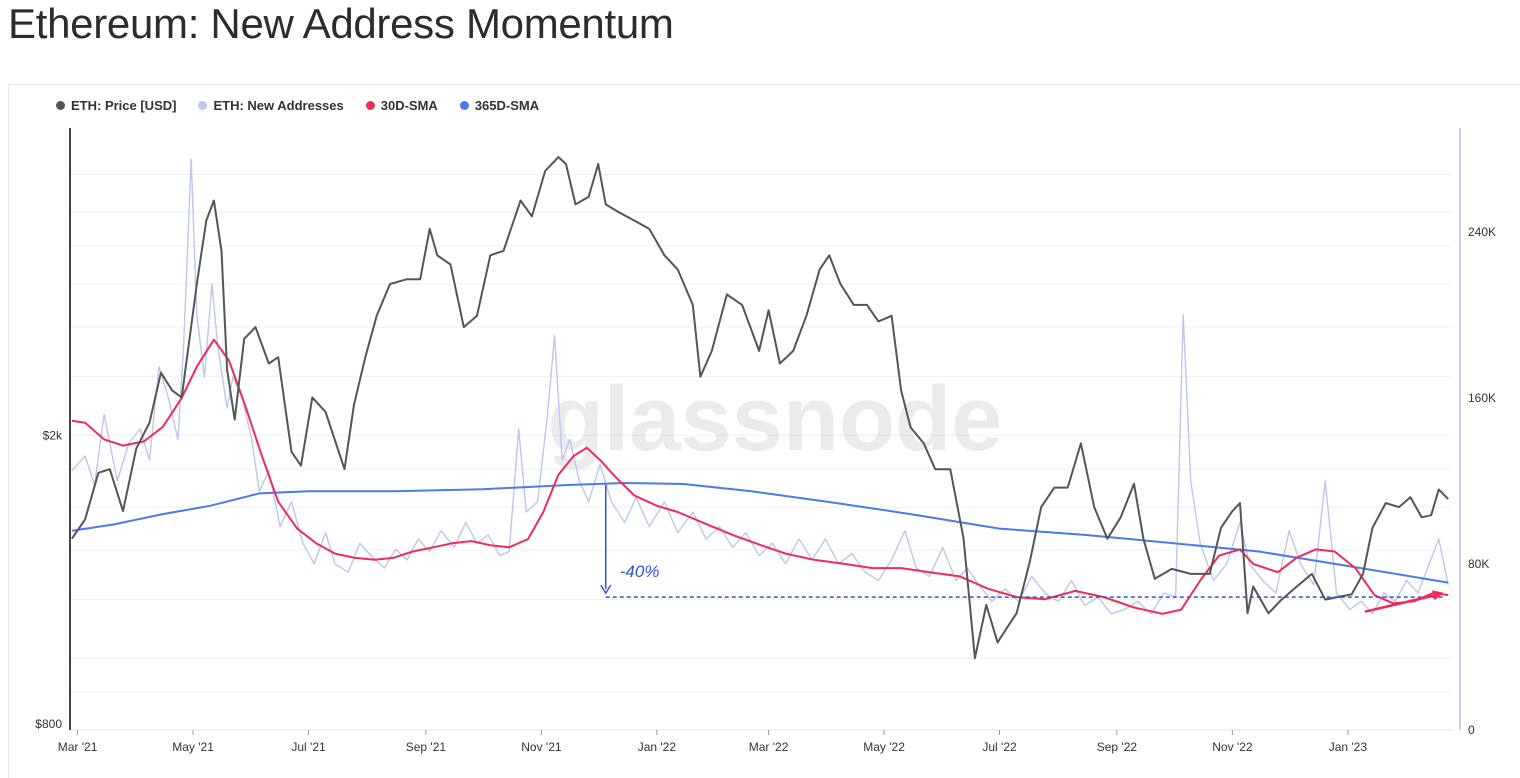  Describe the element at coordinates (53, 435) in the screenshot. I see `y-left-tick-label: $2k` at that location.